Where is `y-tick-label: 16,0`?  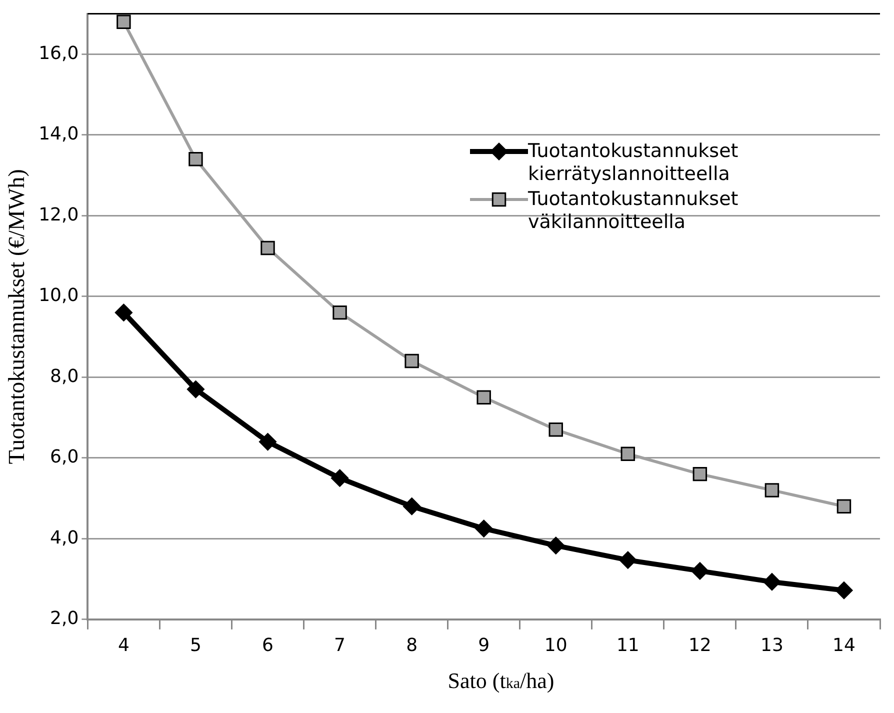
y-tick-label: 16,0 is located at coordinates (58, 53).